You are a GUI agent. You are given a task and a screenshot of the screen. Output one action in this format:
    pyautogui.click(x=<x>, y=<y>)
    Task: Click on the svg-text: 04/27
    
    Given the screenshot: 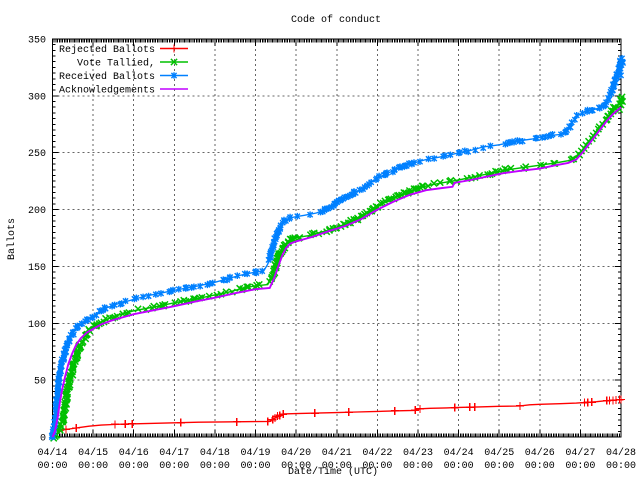 What is the action you would take?
    pyautogui.click(x=580, y=453)
    